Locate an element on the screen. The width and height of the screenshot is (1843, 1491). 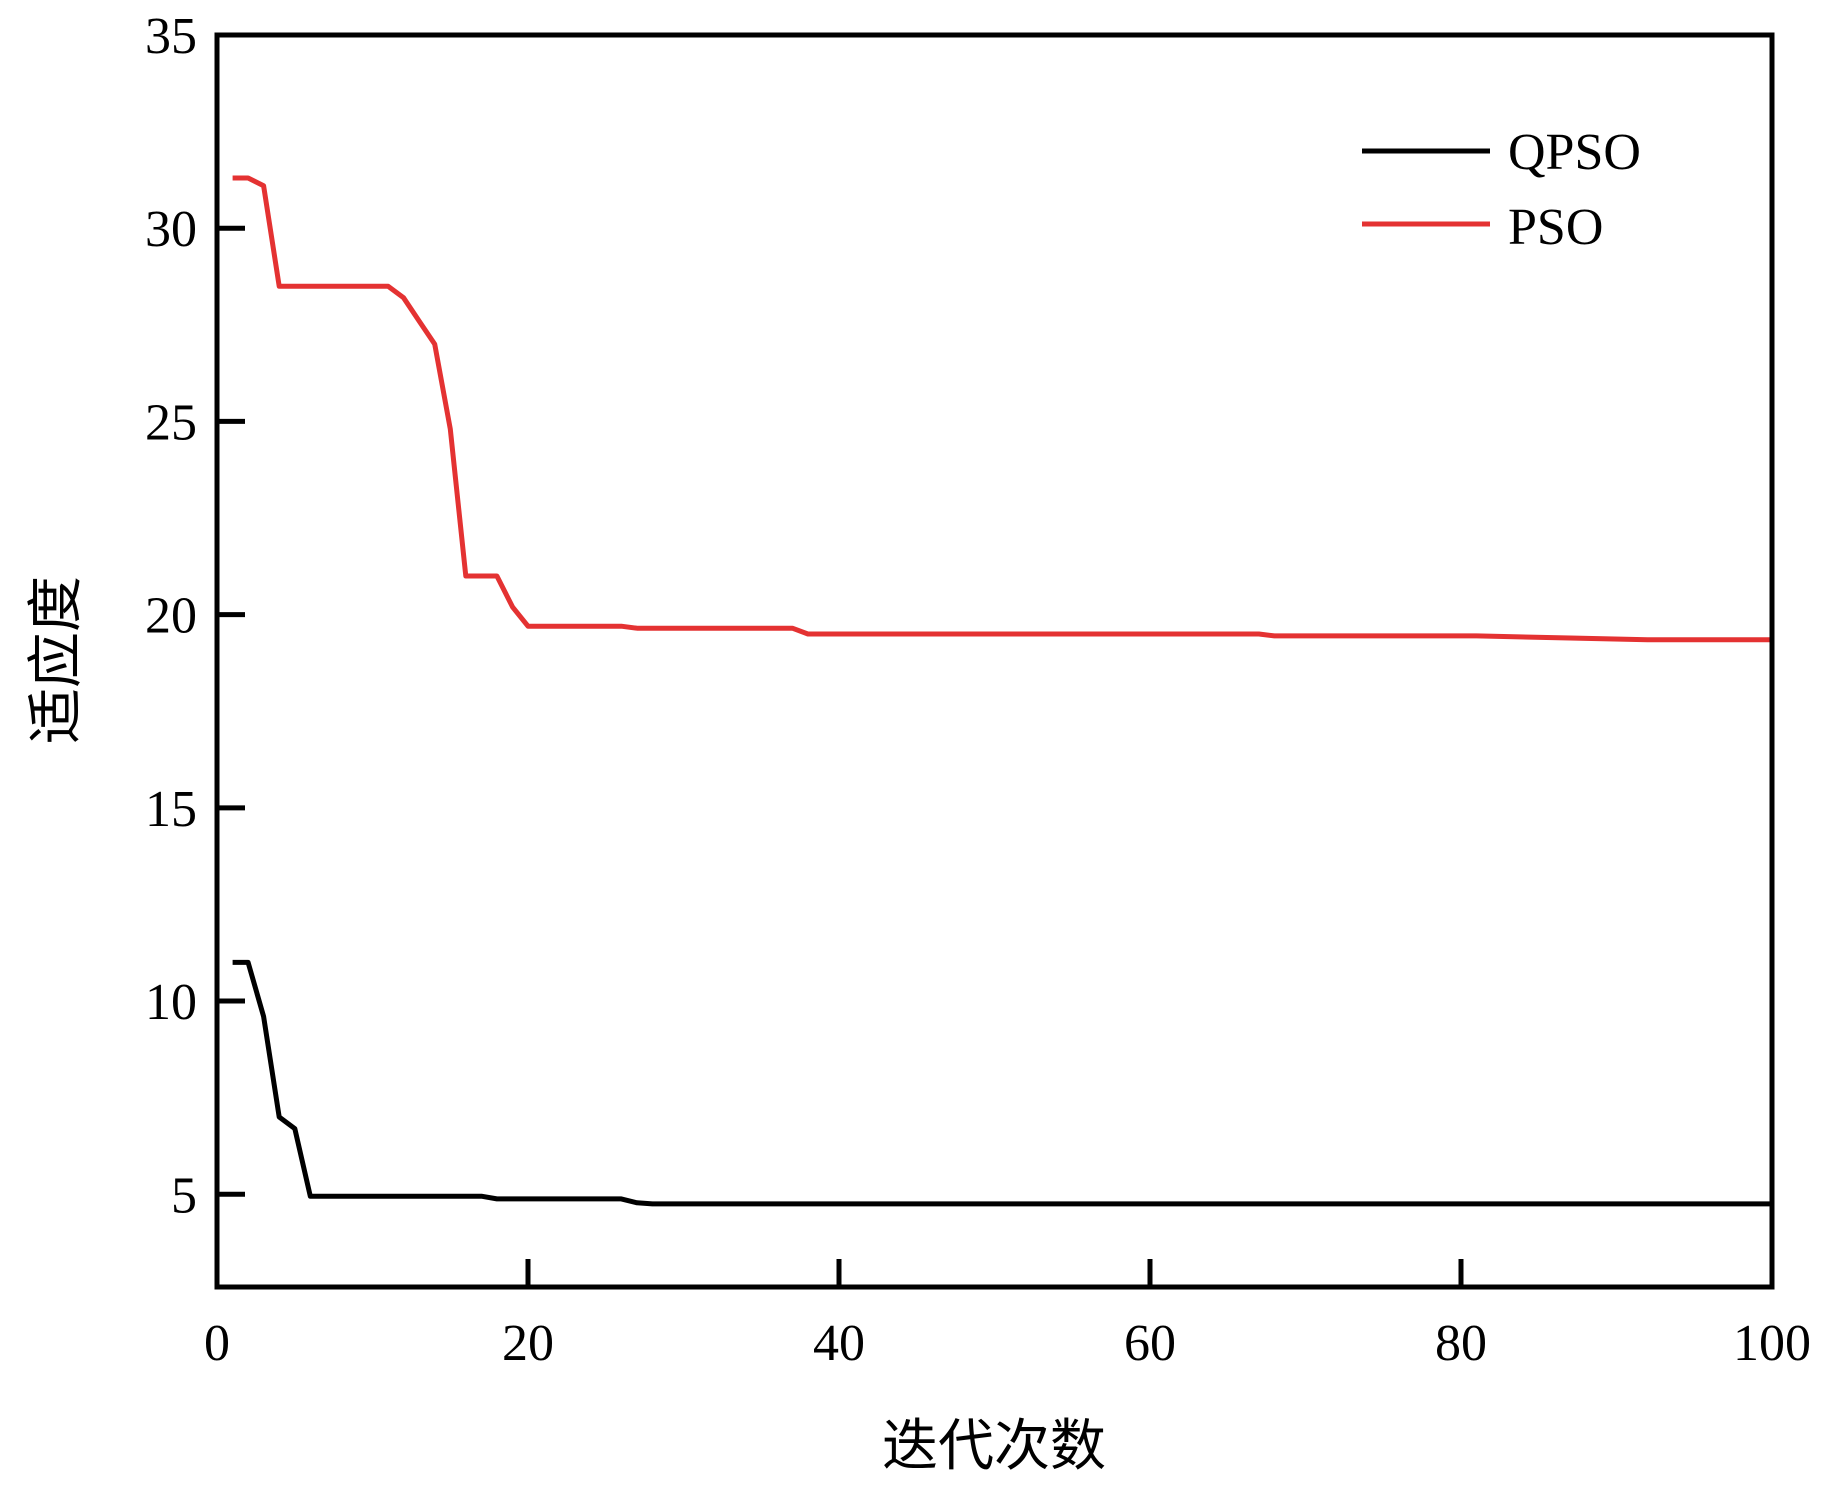
legend: QPSO PSO is located at coordinates (1501, 190).